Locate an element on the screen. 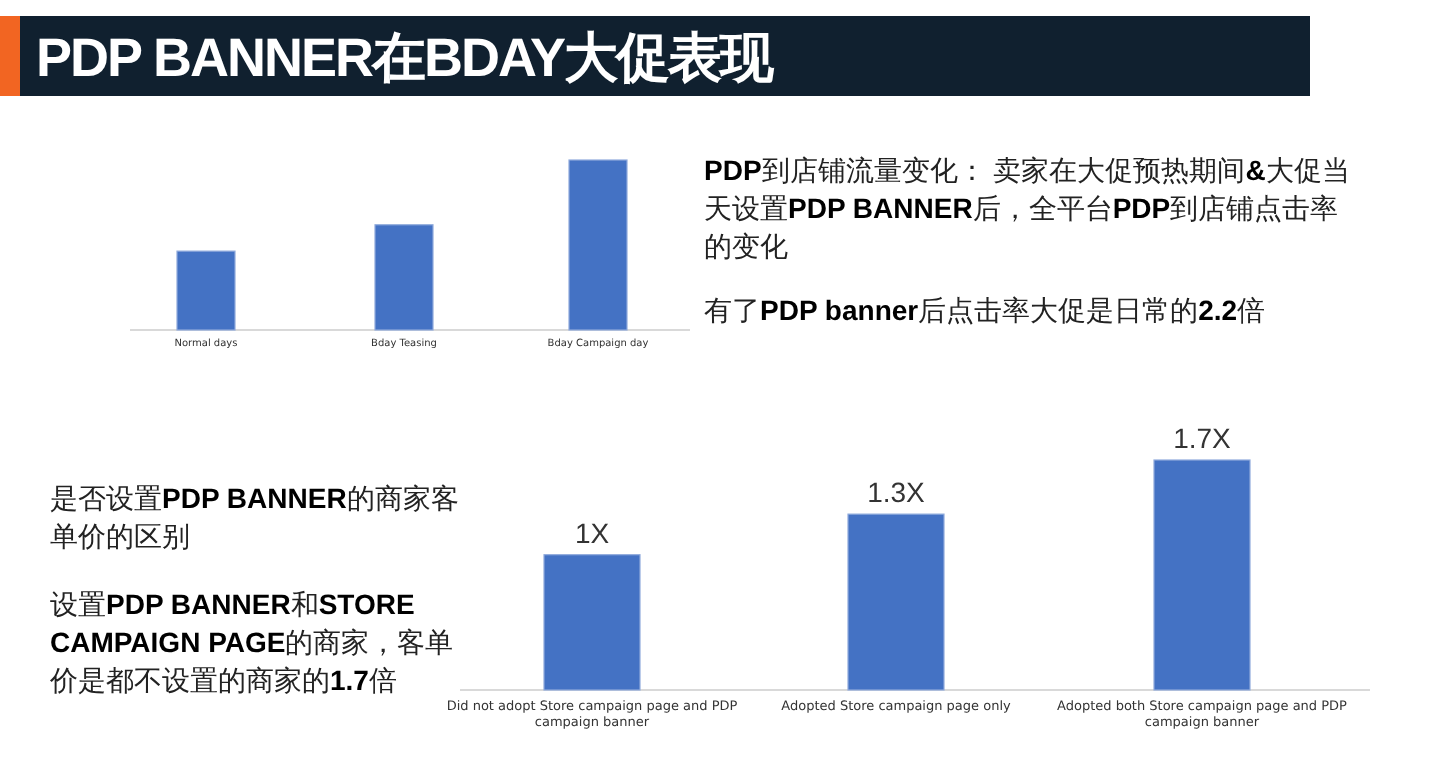 The image size is (1440, 760). data-label: 1.7X is located at coordinates (1203, 438).